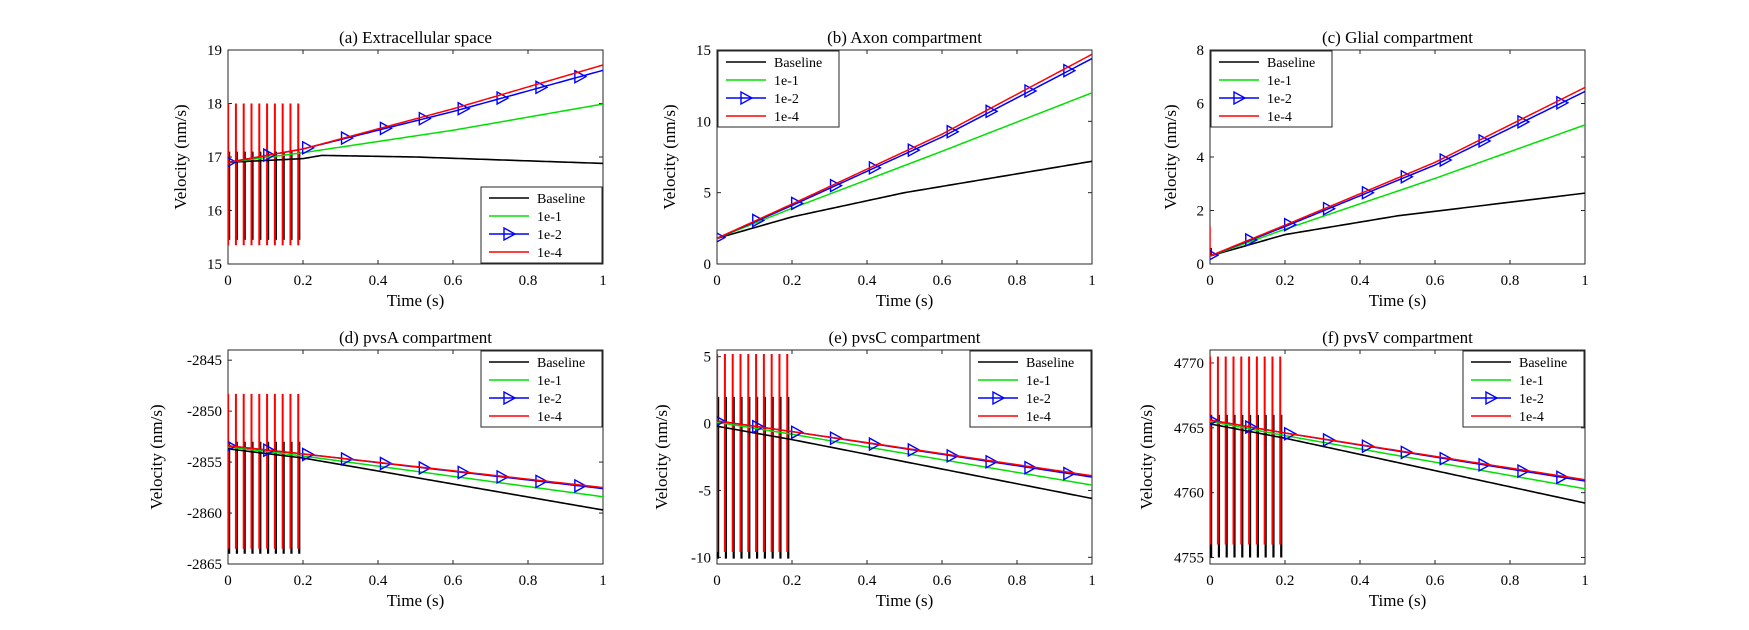  What do you see at coordinates (215, 158) in the screenshot?
I see `y-tick-label: 17` at bounding box center [215, 158].